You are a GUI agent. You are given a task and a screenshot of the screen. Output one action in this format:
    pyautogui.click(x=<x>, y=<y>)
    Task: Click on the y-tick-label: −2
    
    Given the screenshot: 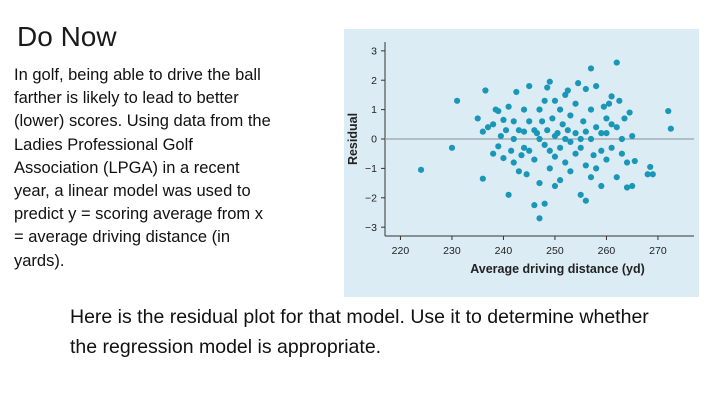 What is the action you would take?
    pyautogui.click(x=371, y=198)
    